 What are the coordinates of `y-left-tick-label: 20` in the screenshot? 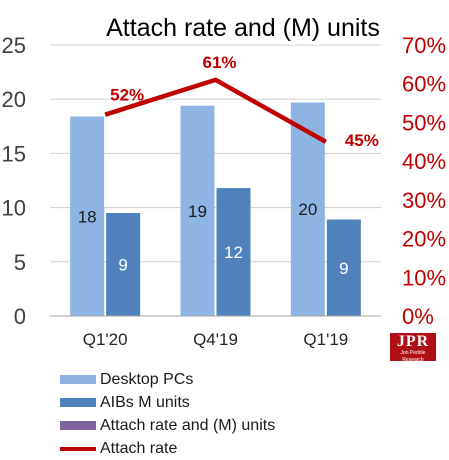 It's located at (14, 99).